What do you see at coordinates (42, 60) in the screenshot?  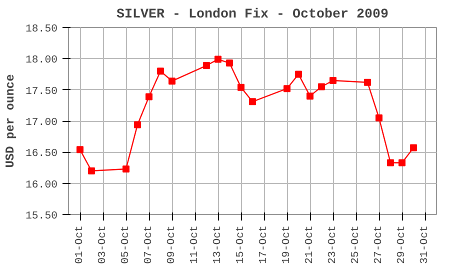 I see `y-tick-label: 18.00` at bounding box center [42, 60].